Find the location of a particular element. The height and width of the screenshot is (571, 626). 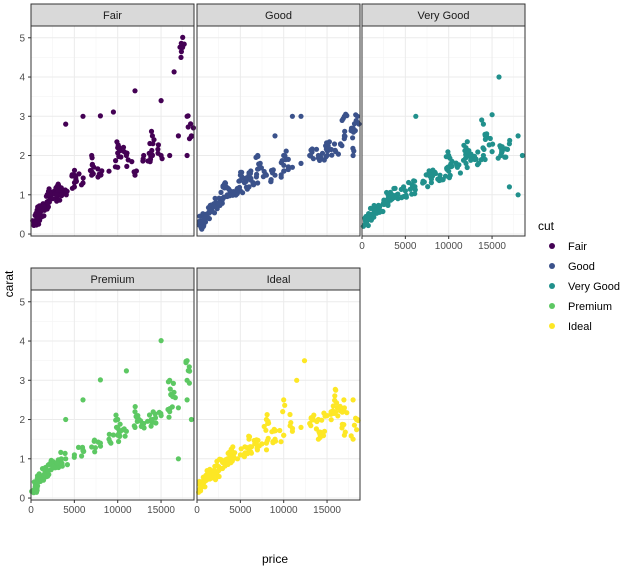

legend: cut Fair Good Very Good Premium Ideal is located at coordinates (579, 276).